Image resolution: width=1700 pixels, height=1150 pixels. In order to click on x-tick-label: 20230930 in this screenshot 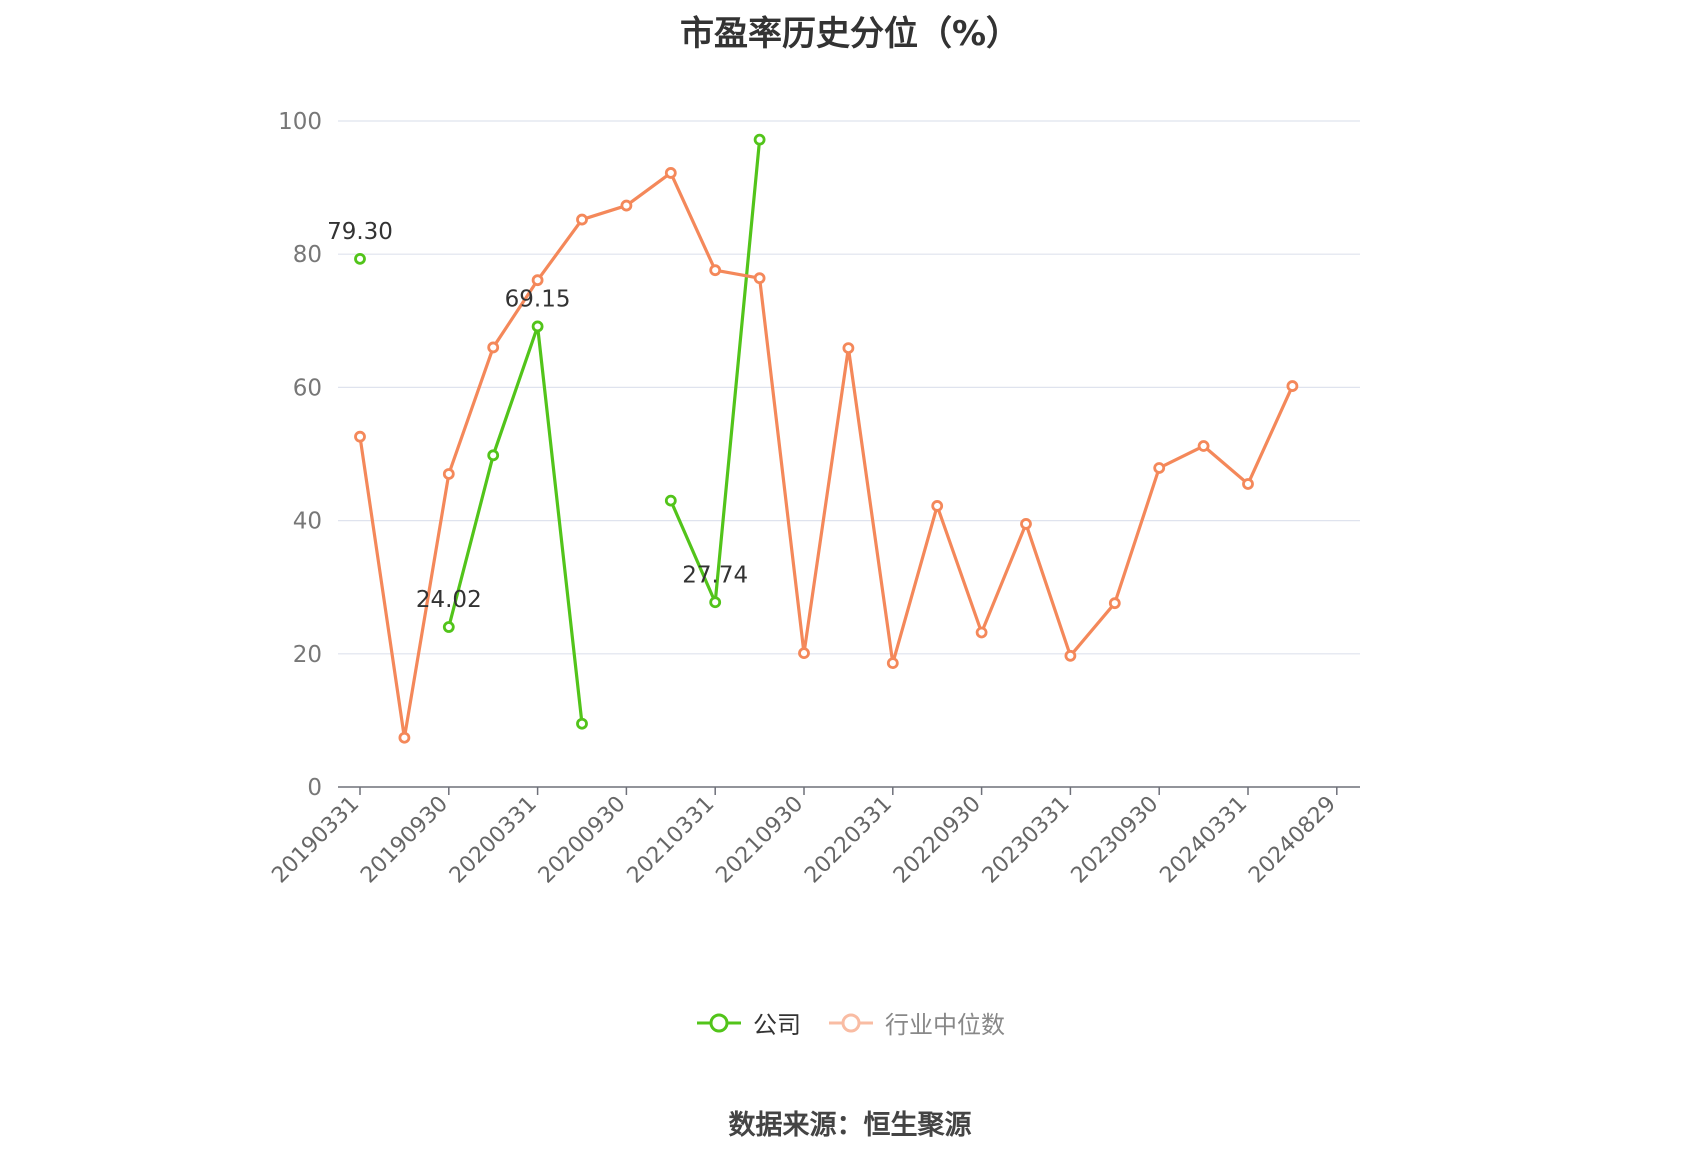, I will do `click(1115, 840)`.